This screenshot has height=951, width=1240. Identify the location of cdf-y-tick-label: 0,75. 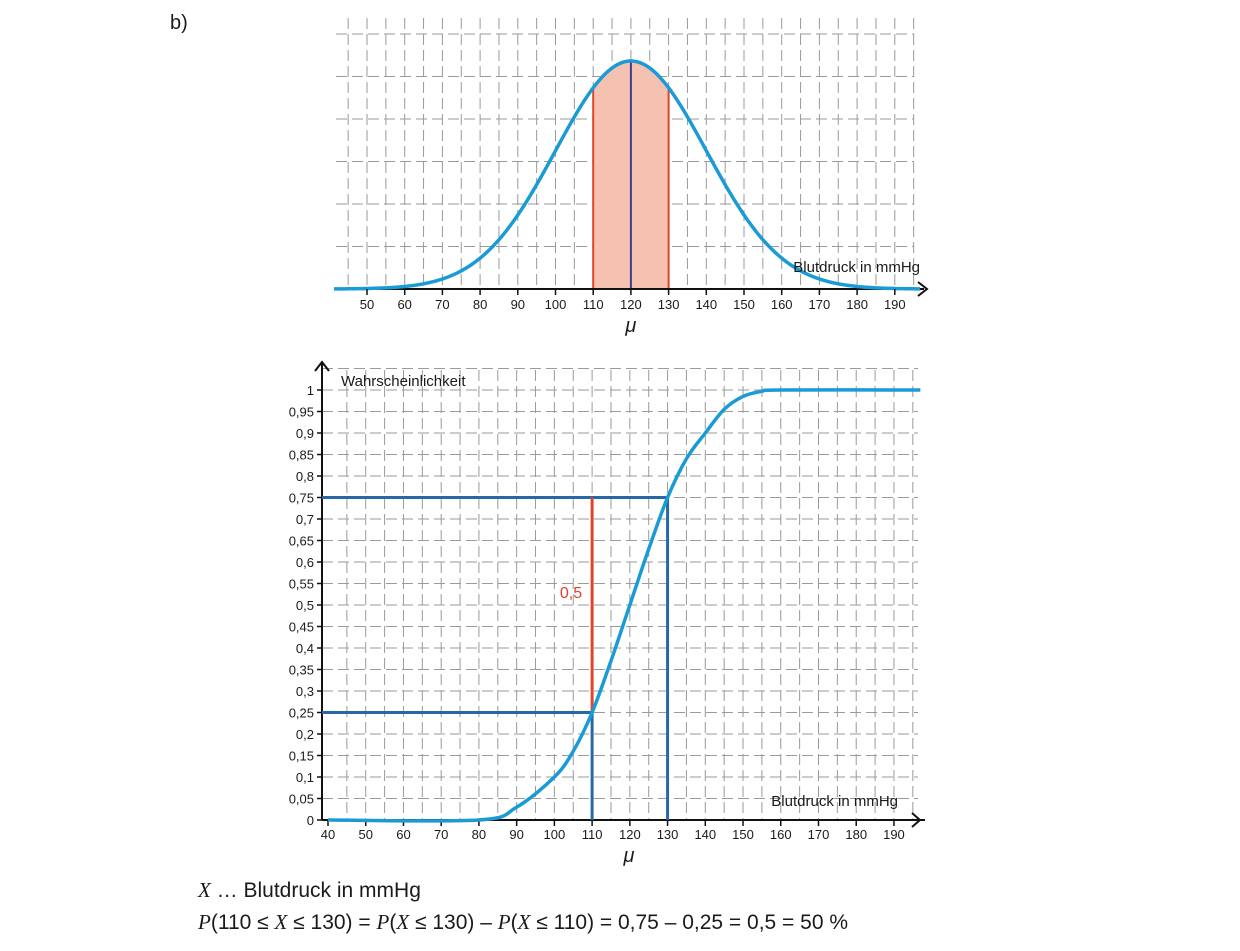
(301, 498).